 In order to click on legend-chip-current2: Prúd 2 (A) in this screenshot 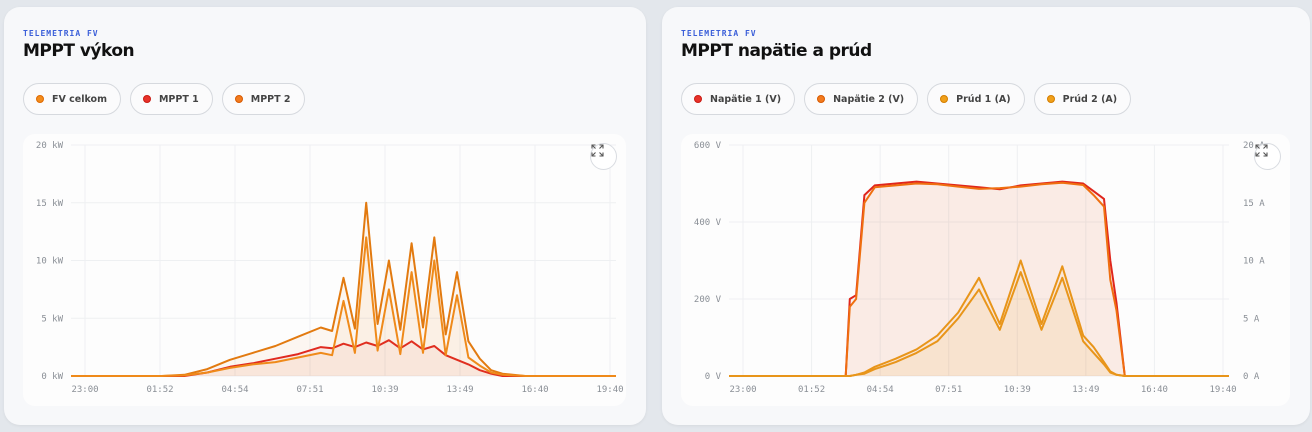, I will do `click(1082, 99)`.